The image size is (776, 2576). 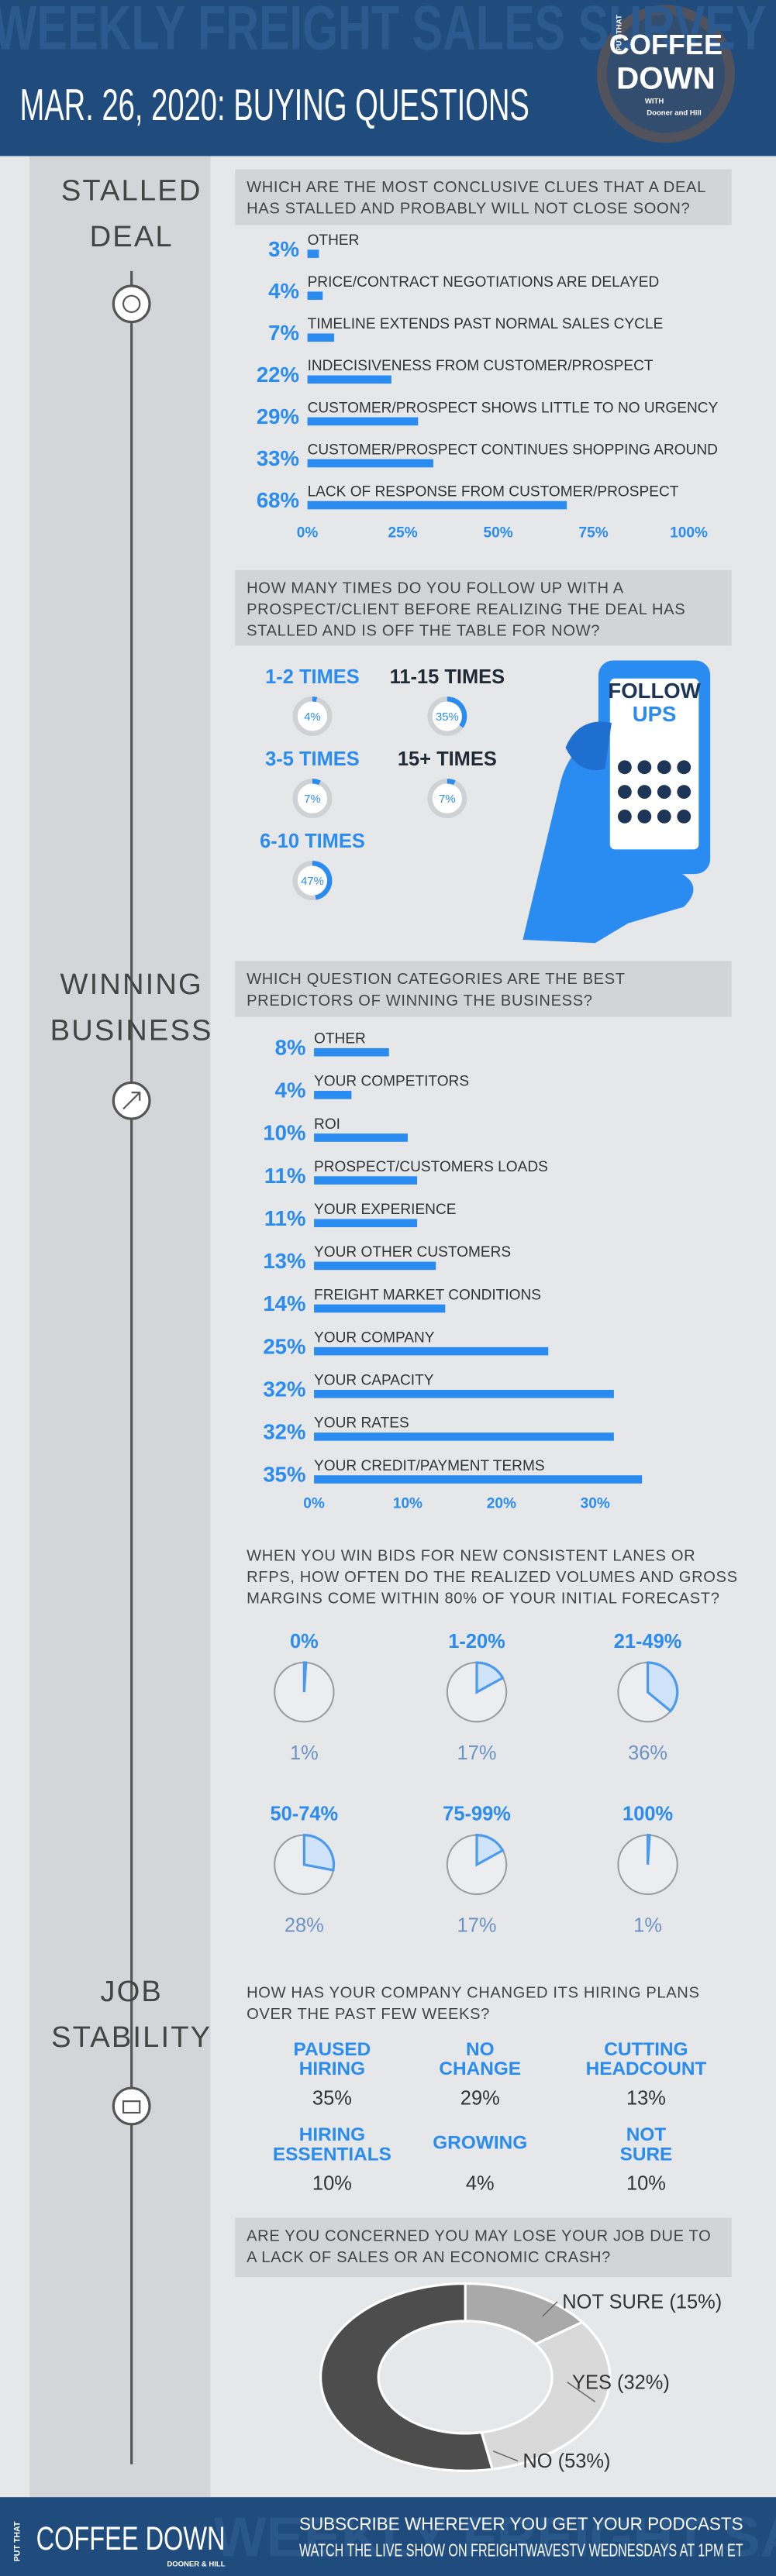 I want to click on phone-screen, so click(x=654, y=764).